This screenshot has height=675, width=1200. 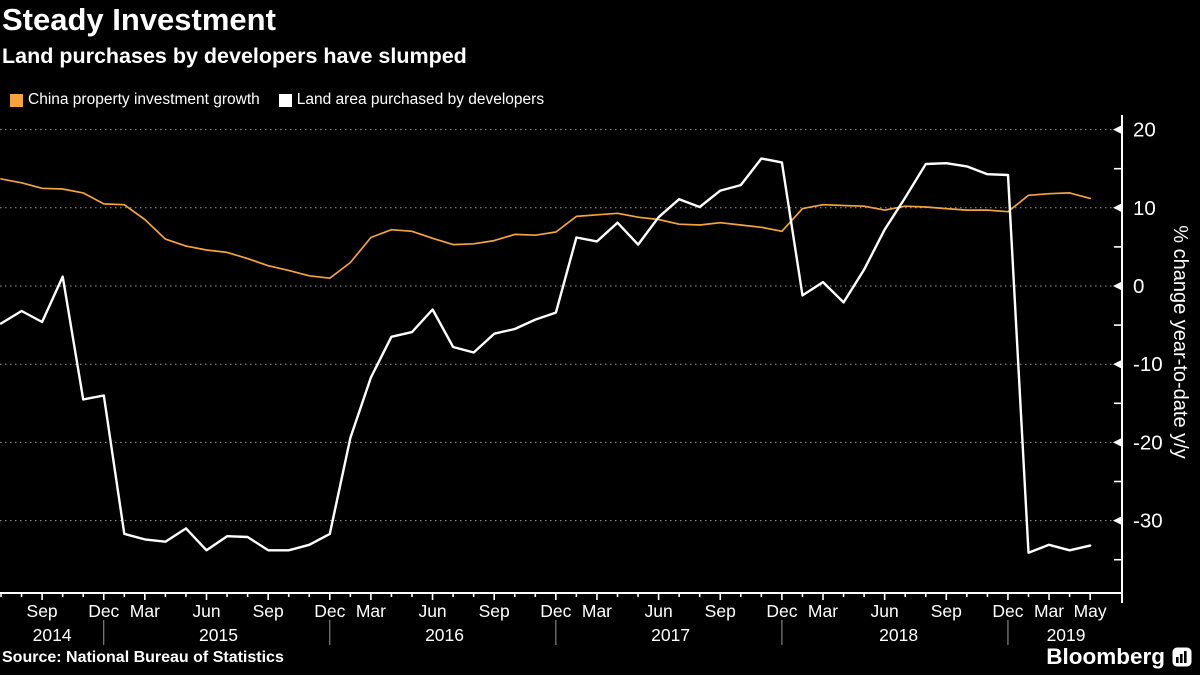 I want to click on x-year-label: 2018, so click(x=898, y=635).